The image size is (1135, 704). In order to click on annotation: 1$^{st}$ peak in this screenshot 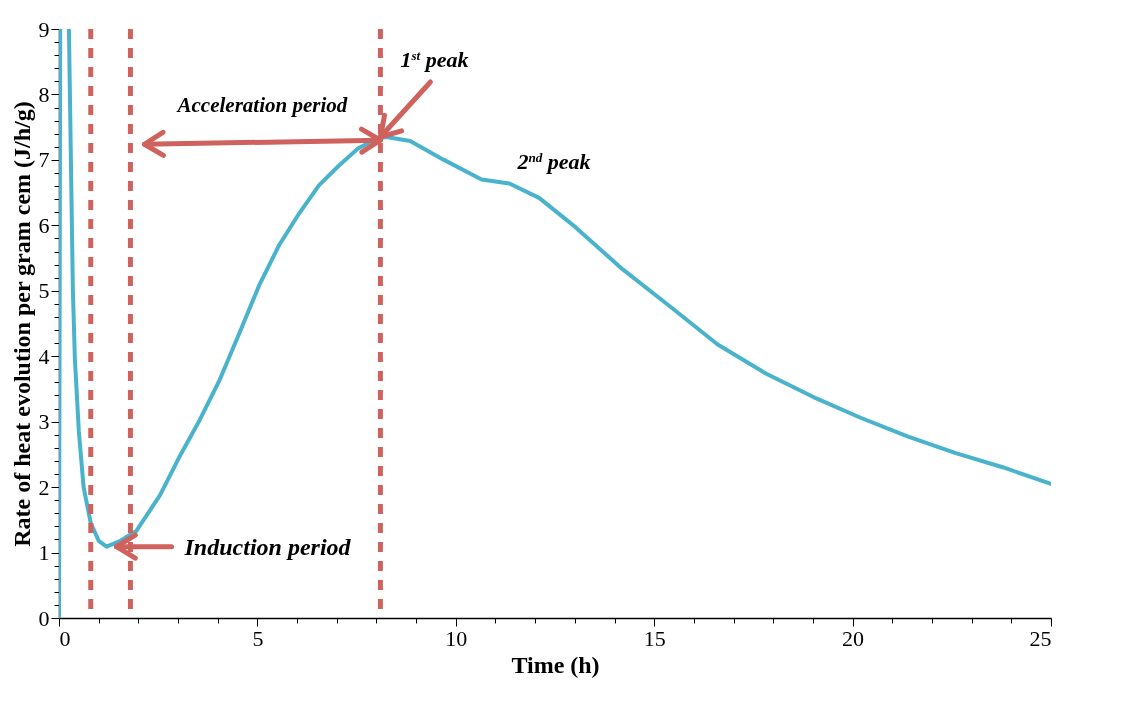, I will do `click(434, 59)`.